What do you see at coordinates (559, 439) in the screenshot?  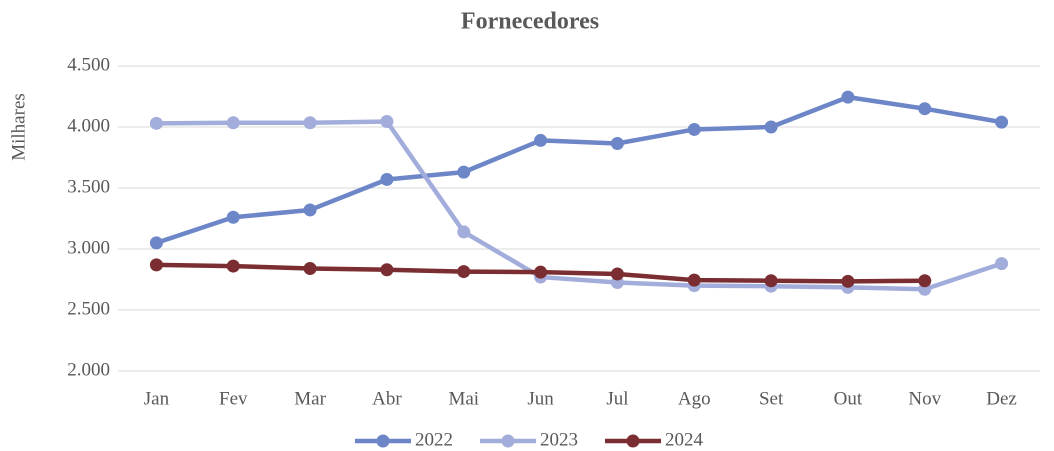 I see `legend-label: 2023` at bounding box center [559, 439].